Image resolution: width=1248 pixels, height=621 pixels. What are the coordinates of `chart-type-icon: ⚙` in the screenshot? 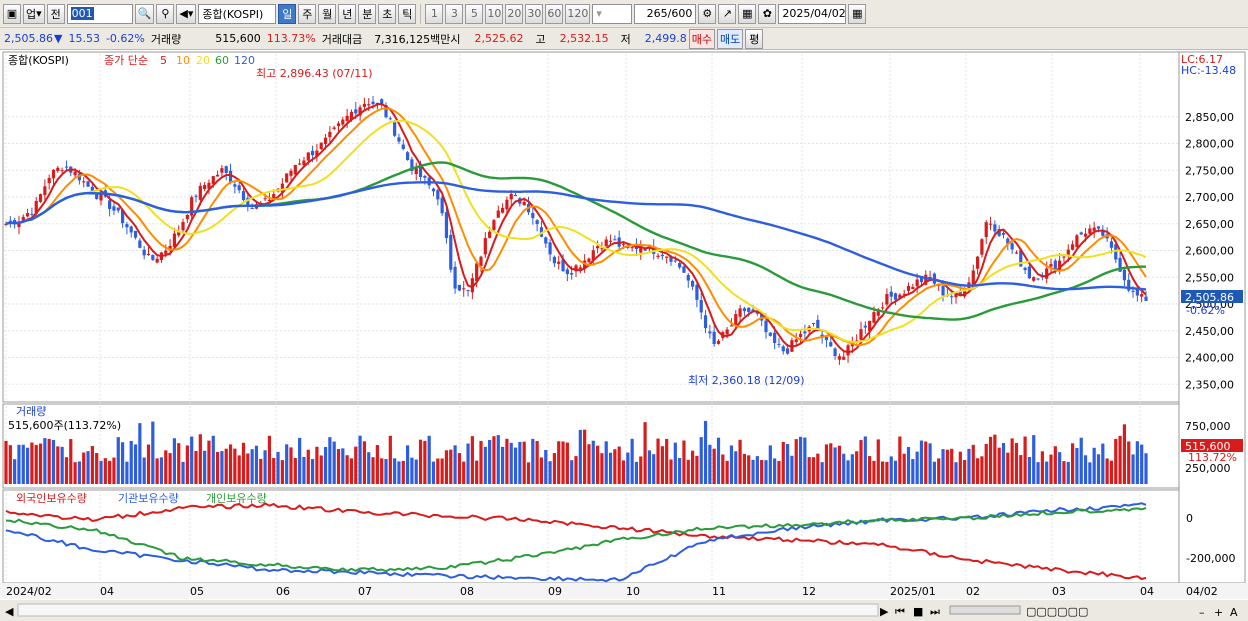 It's located at (707, 13).